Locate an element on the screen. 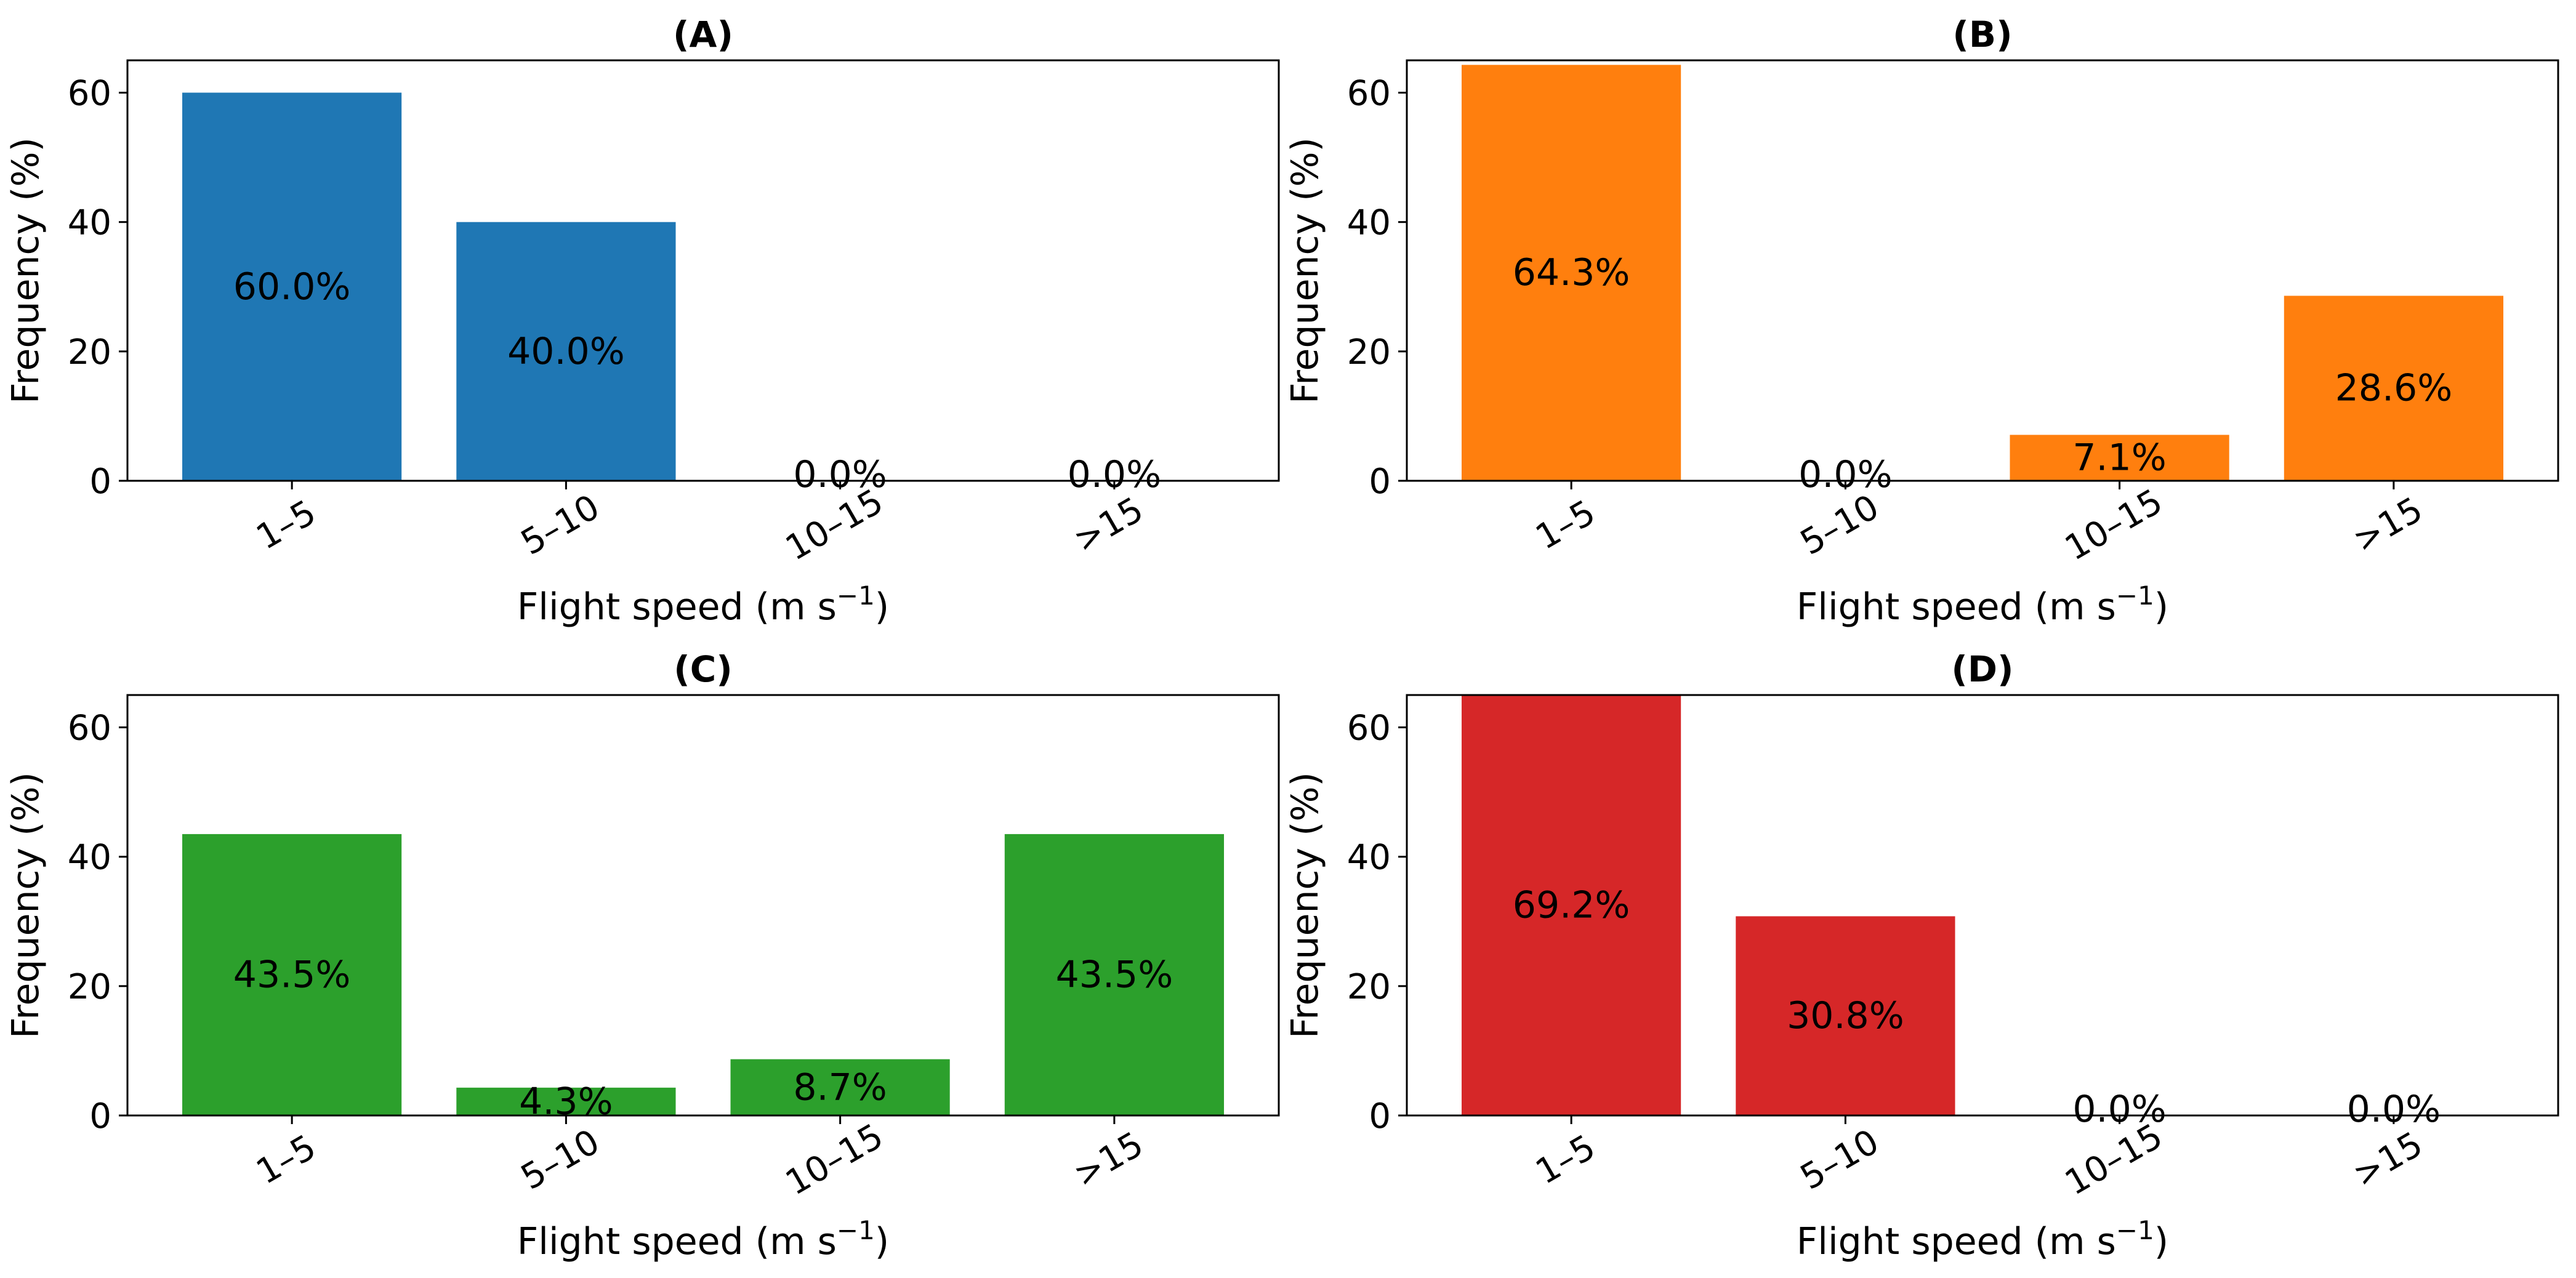 The width and height of the screenshot is (2576, 1278). bar-label-a-2: 40.0% is located at coordinates (566, 351).